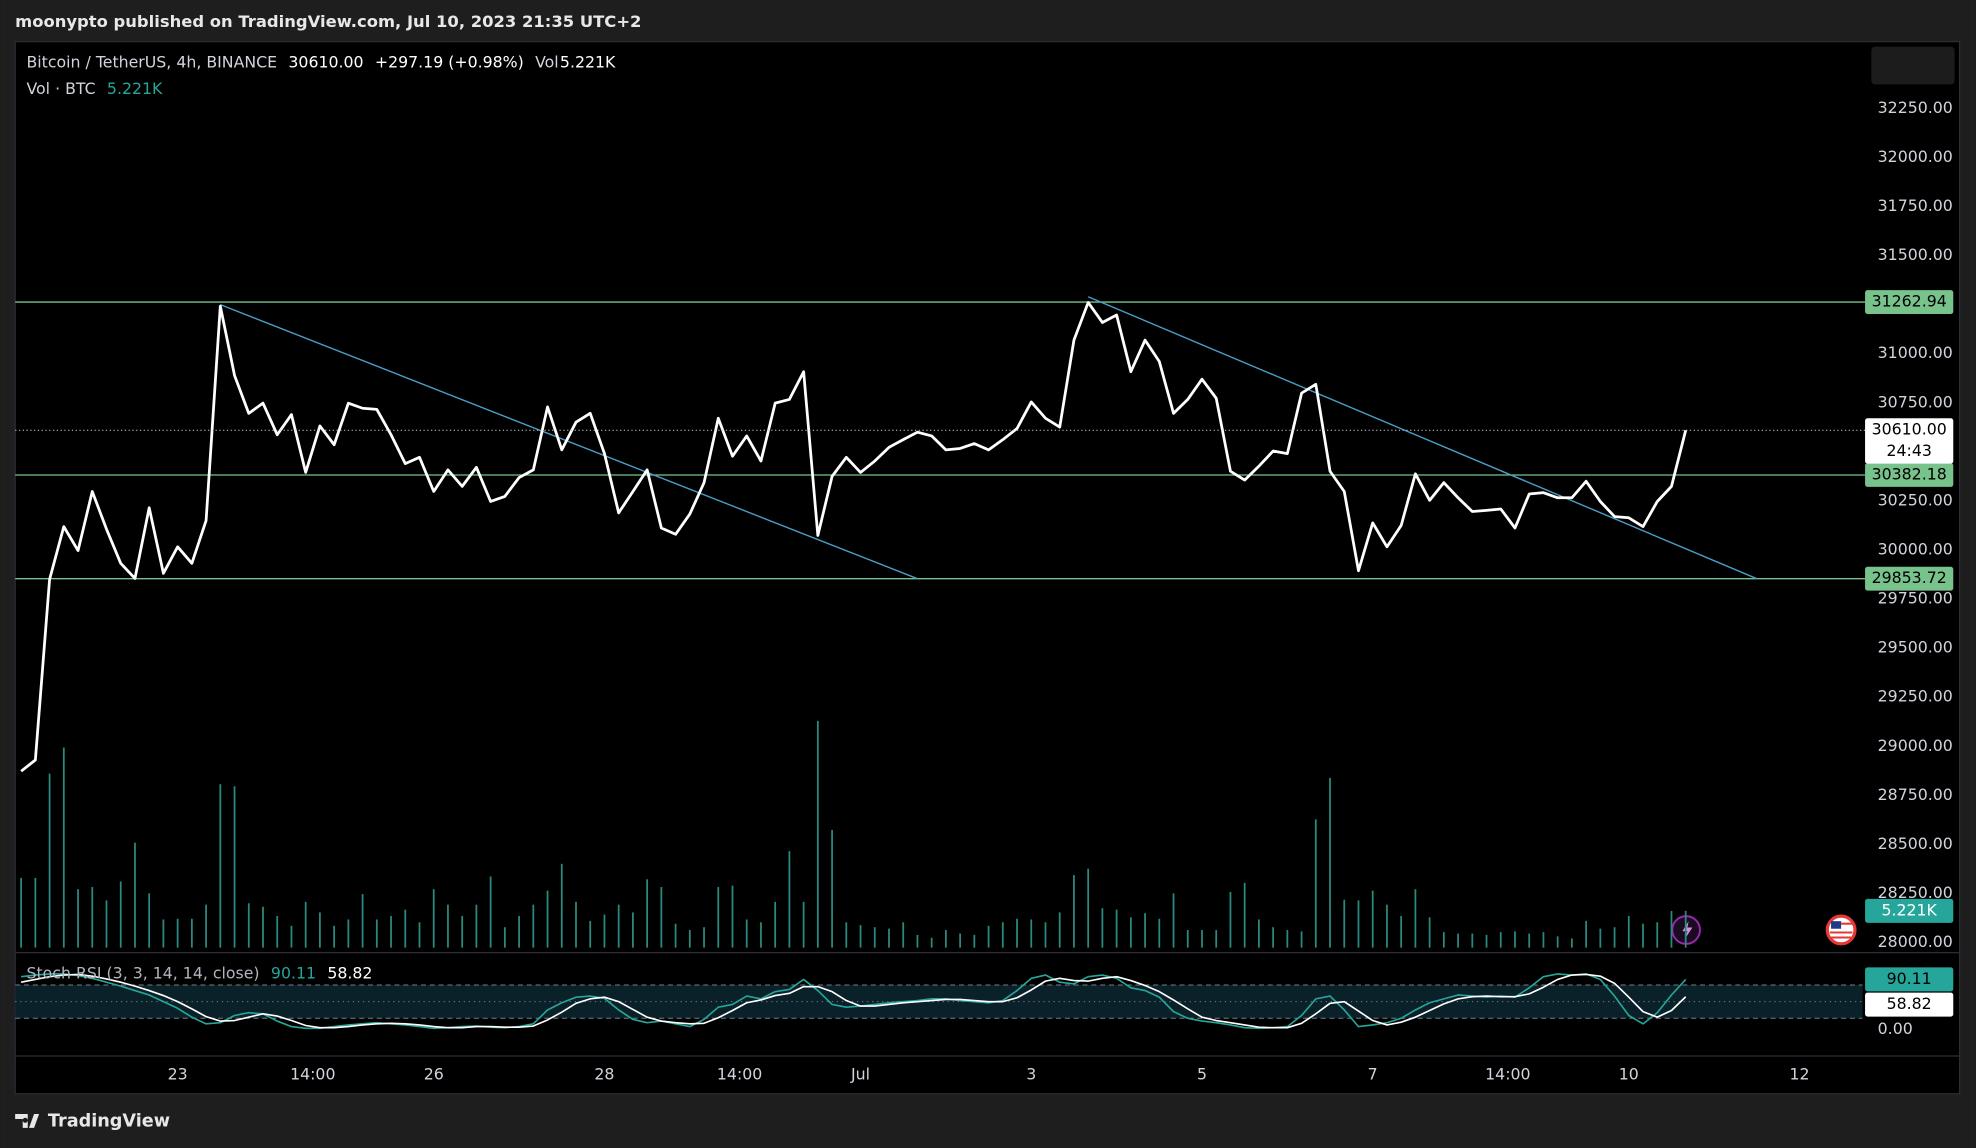  What do you see at coordinates (1915, 548) in the screenshot?
I see `y-tick-label: 30000.00` at bounding box center [1915, 548].